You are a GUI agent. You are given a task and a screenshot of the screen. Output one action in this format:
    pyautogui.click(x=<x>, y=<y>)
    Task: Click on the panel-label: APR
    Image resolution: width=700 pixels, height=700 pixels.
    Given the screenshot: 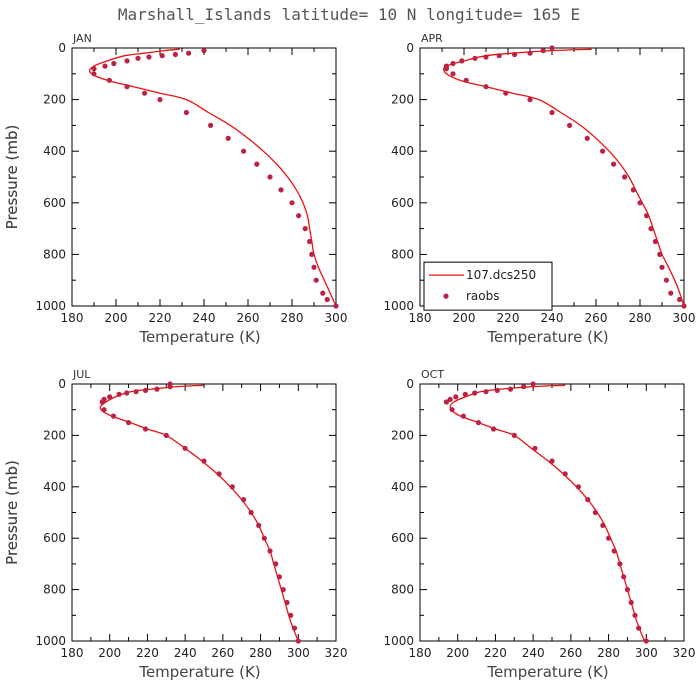 What is the action you would take?
    pyautogui.click(x=432, y=38)
    